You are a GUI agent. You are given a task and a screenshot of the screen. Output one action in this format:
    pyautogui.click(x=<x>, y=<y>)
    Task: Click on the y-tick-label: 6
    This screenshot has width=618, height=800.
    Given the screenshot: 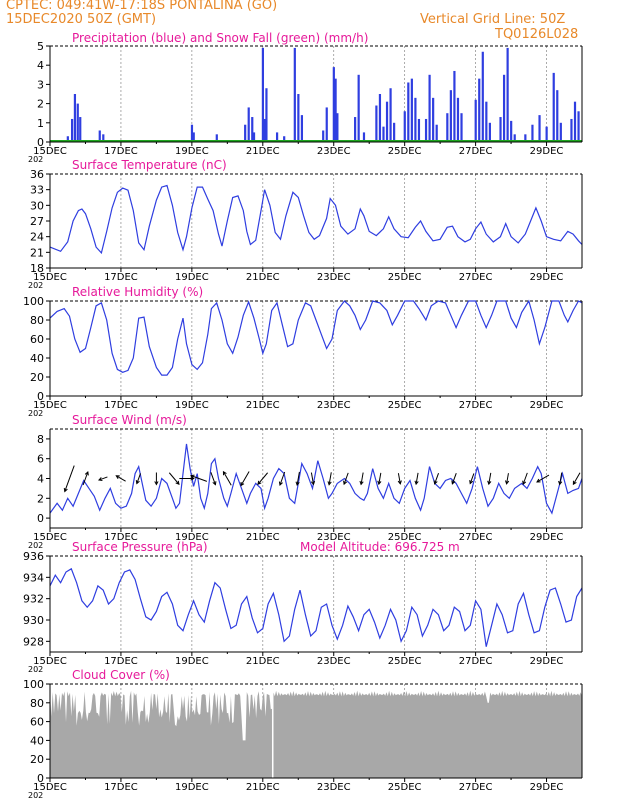 What is the action you would take?
    pyautogui.click(x=40, y=459)
    